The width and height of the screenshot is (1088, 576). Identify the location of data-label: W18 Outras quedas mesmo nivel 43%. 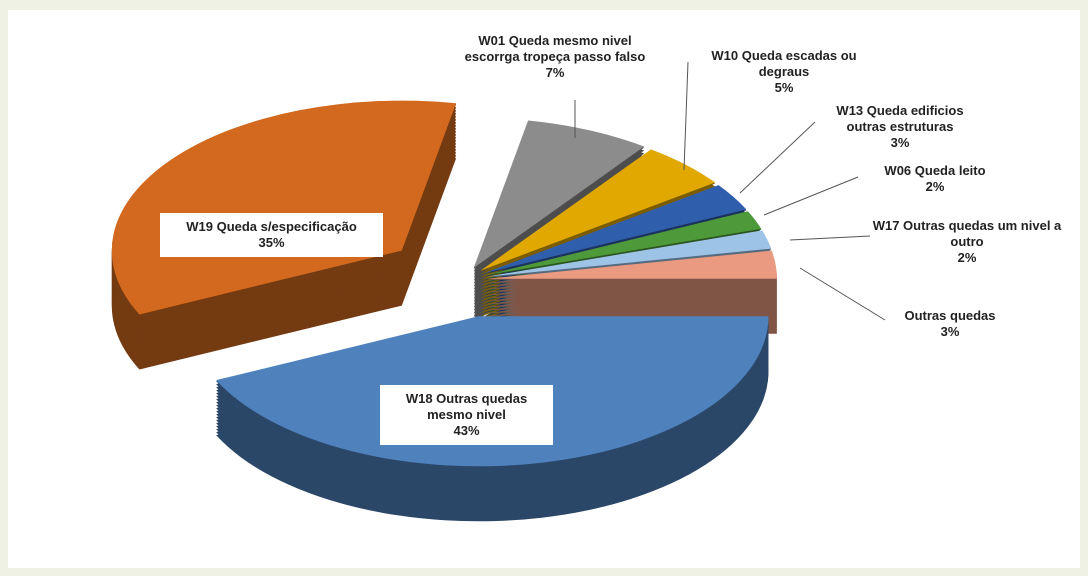
(466, 415).